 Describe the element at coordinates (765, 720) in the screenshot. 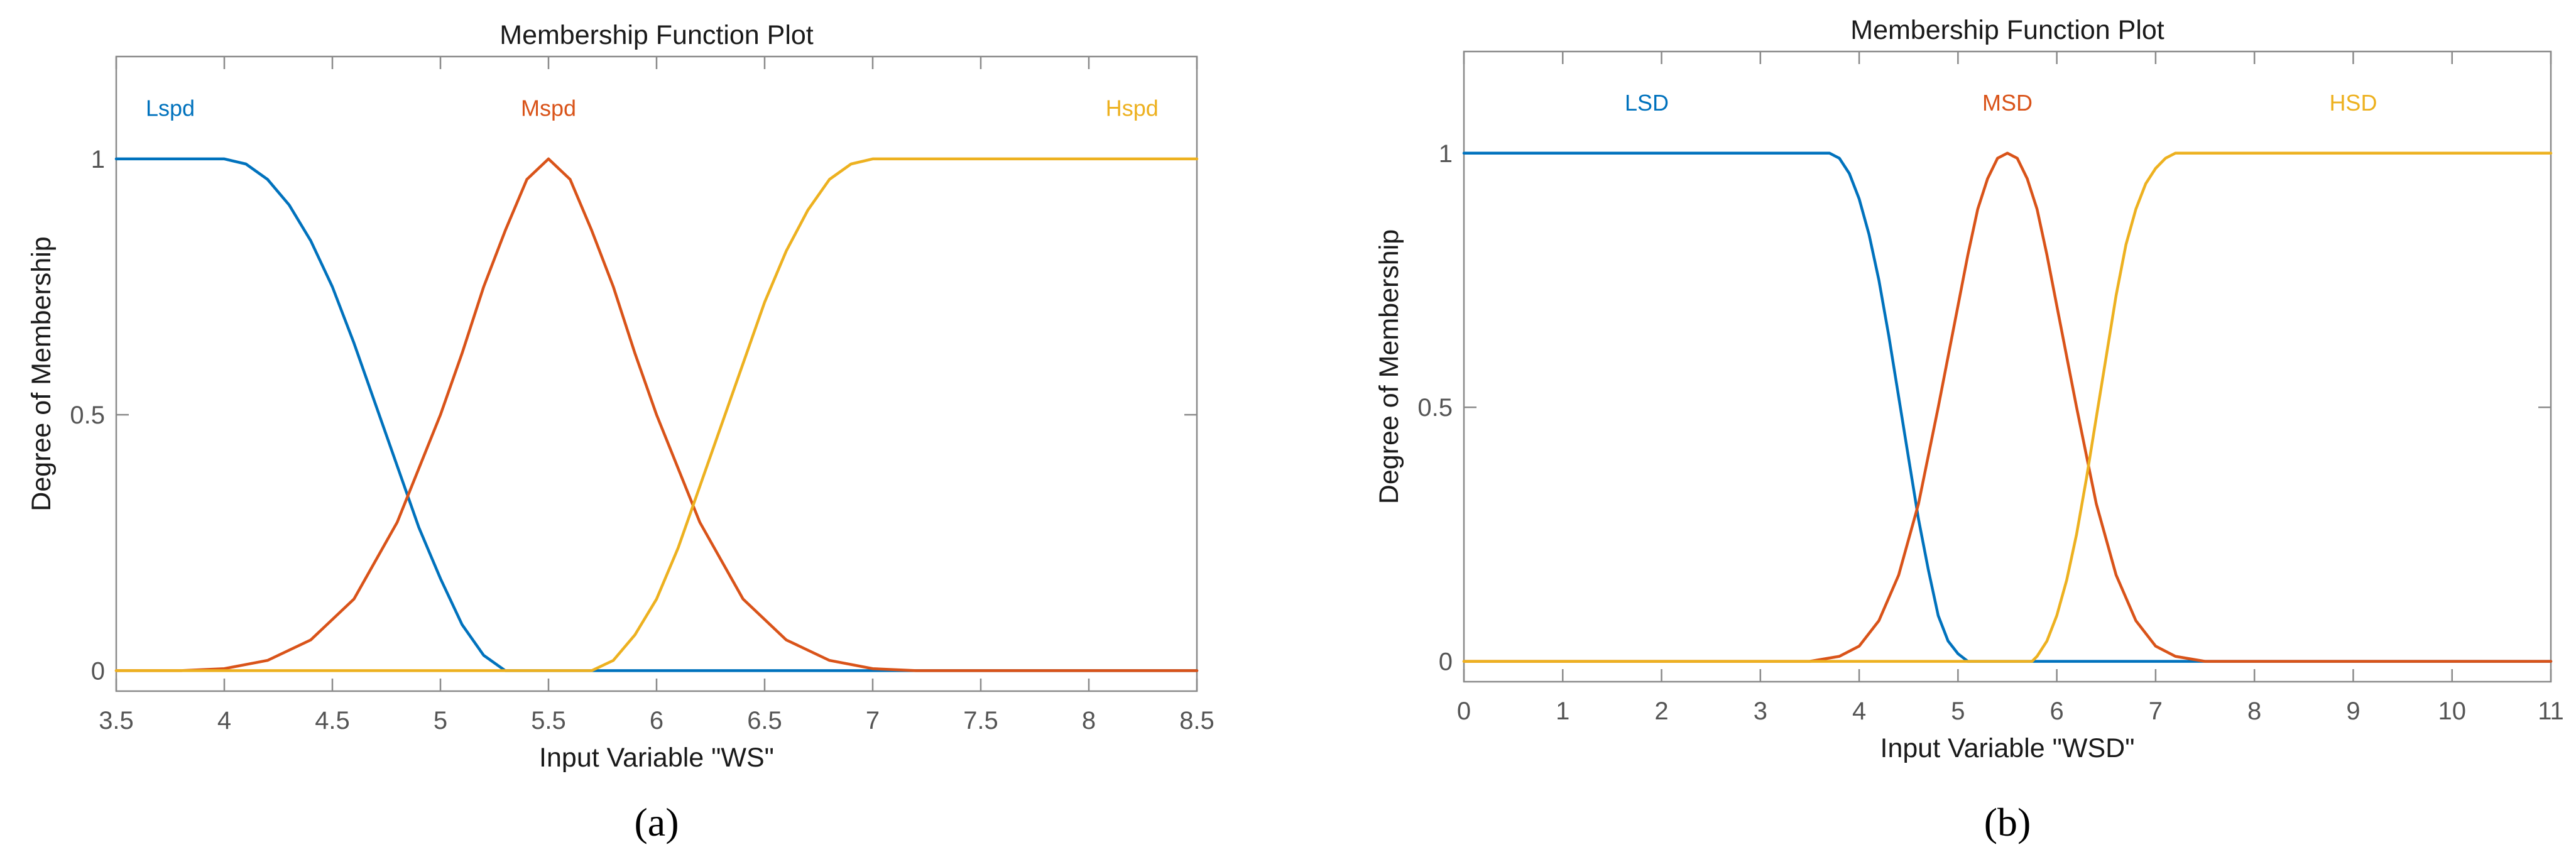

I see `x-tick-label: 6.5` at that location.